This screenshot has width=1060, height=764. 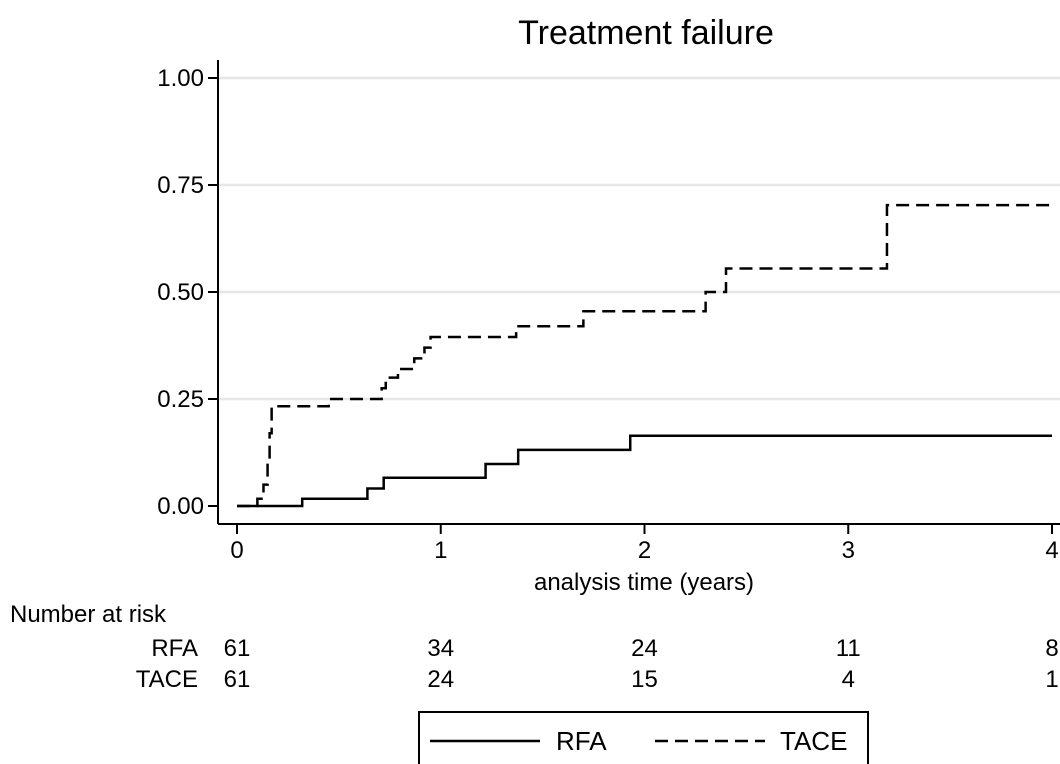 What do you see at coordinates (848, 648) in the screenshot?
I see `risk-value-rfa-3: 11` at bounding box center [848, 648].